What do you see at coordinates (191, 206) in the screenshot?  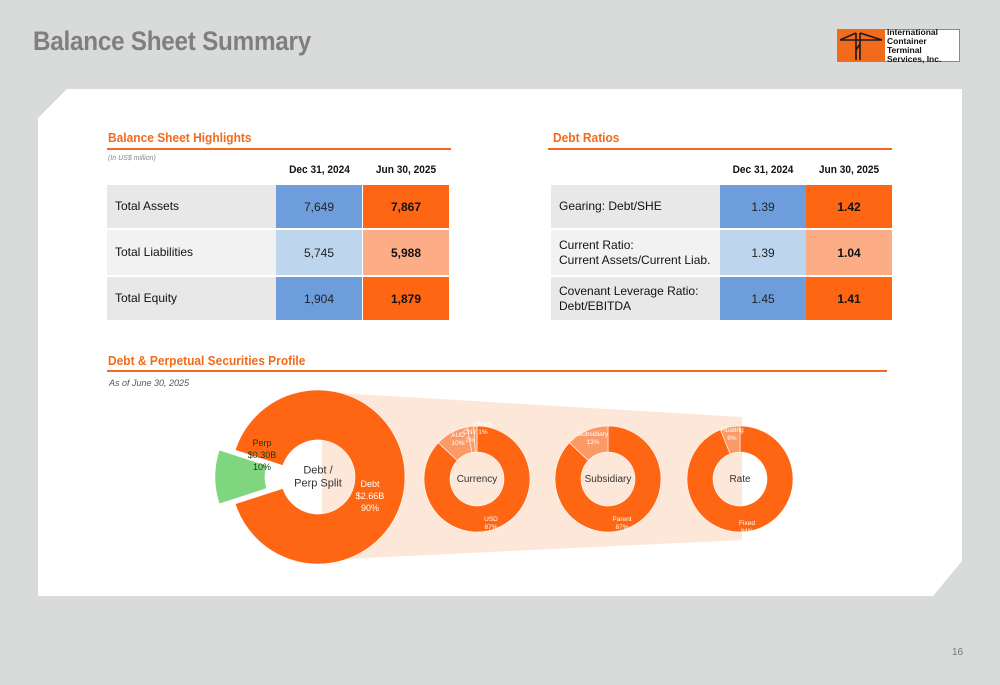 I see `highlights-row-label: Total Assets` at bounding box center [191, 206].